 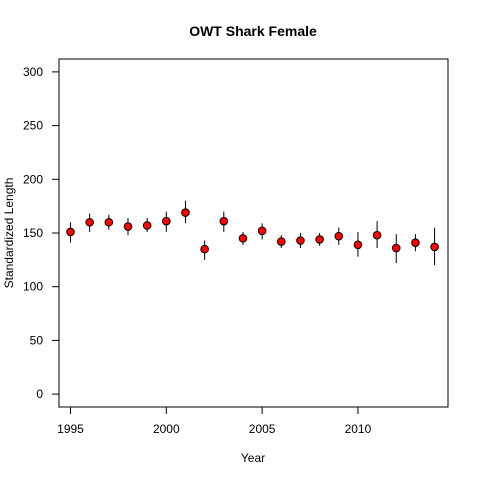 What do you see at coordinates (166, 429) in the screenshot?
I see `x-tick-label: 2000` at bounding box center [166, 429].